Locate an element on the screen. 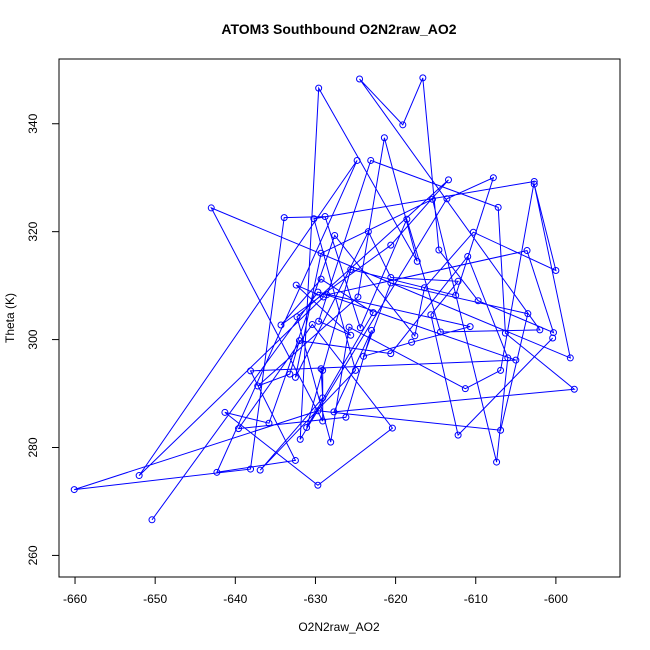 This screenshot has width=650, height=650. y-tick-label: 280 is located at coordinates (33, 447).